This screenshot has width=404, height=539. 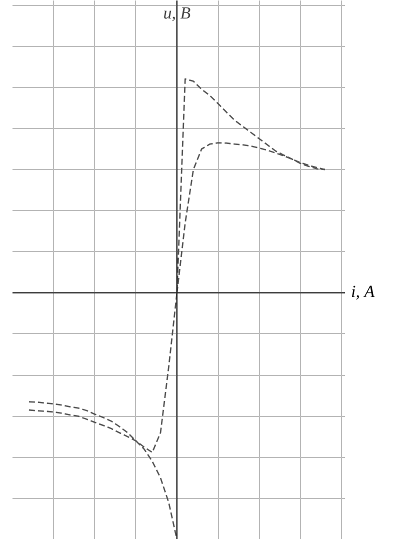 I want to click on x-axis-title: i, А, so click(x=363, y=292).